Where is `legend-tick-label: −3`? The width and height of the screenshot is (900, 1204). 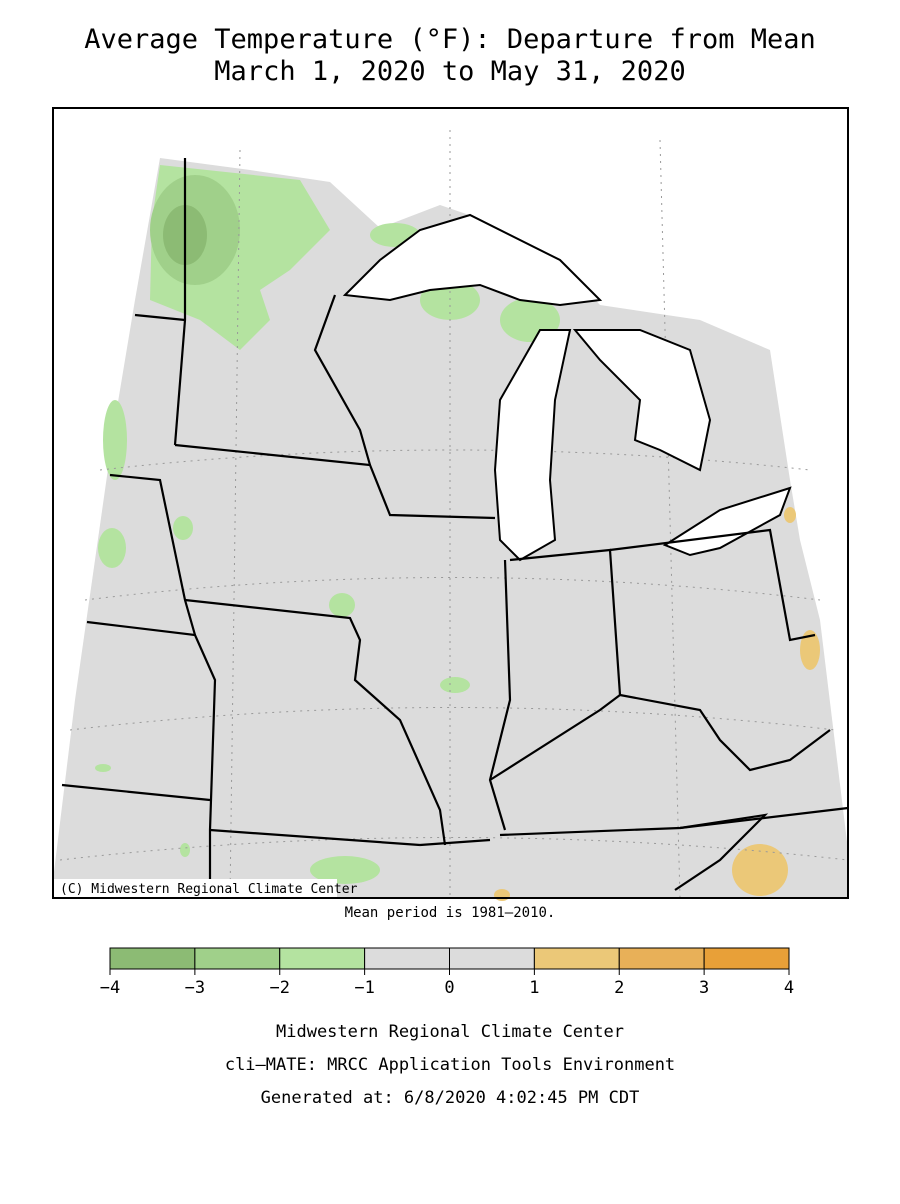
legend-tick-label: −3 is located at coordinates (195, 988).